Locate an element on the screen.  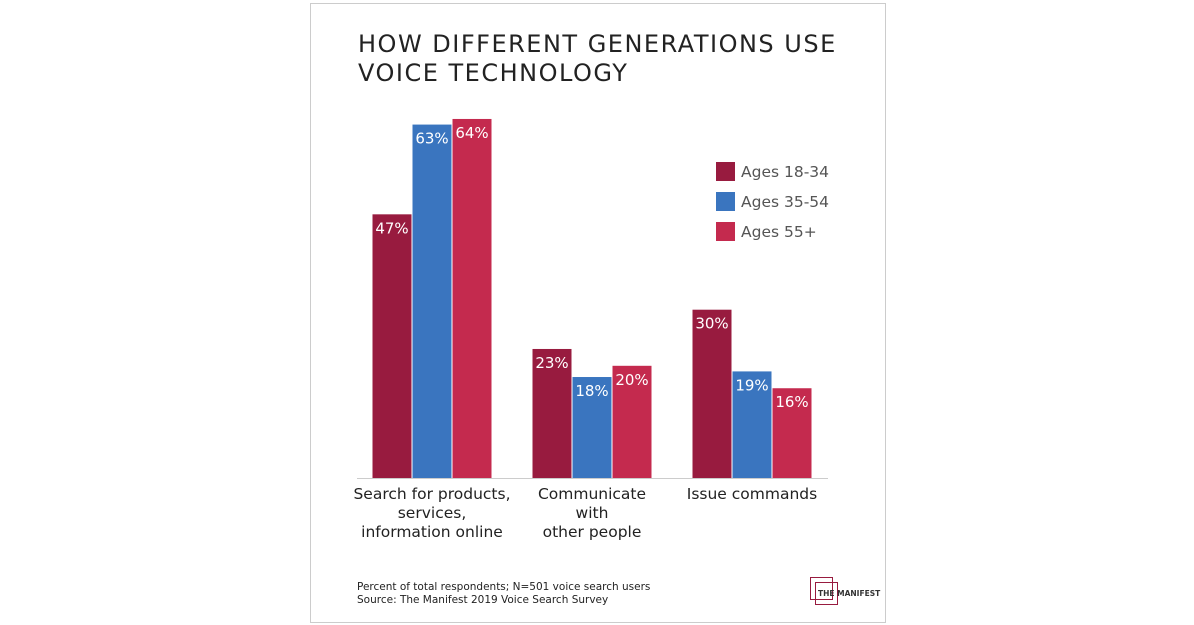
x-tick-label: Issue commands is located at coordinates (752, 494).